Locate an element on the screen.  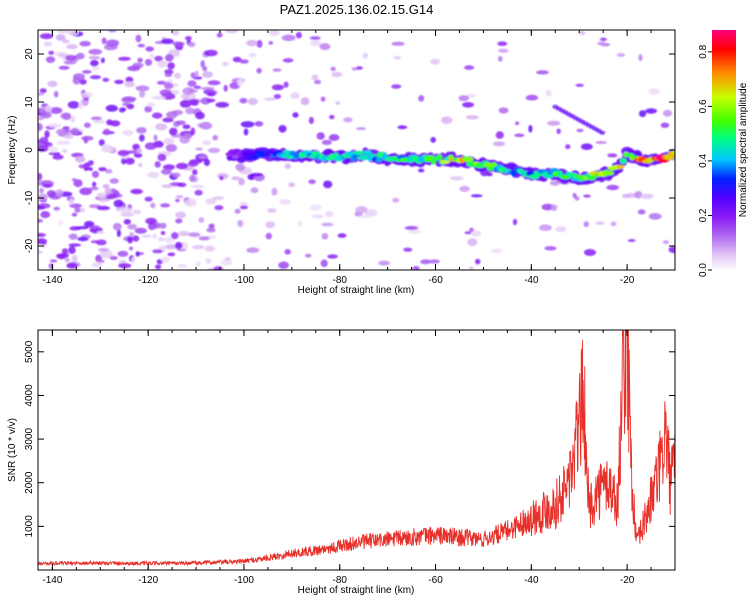
colorbar-tick-label: 0.4 is located at coordinates (703, 161).